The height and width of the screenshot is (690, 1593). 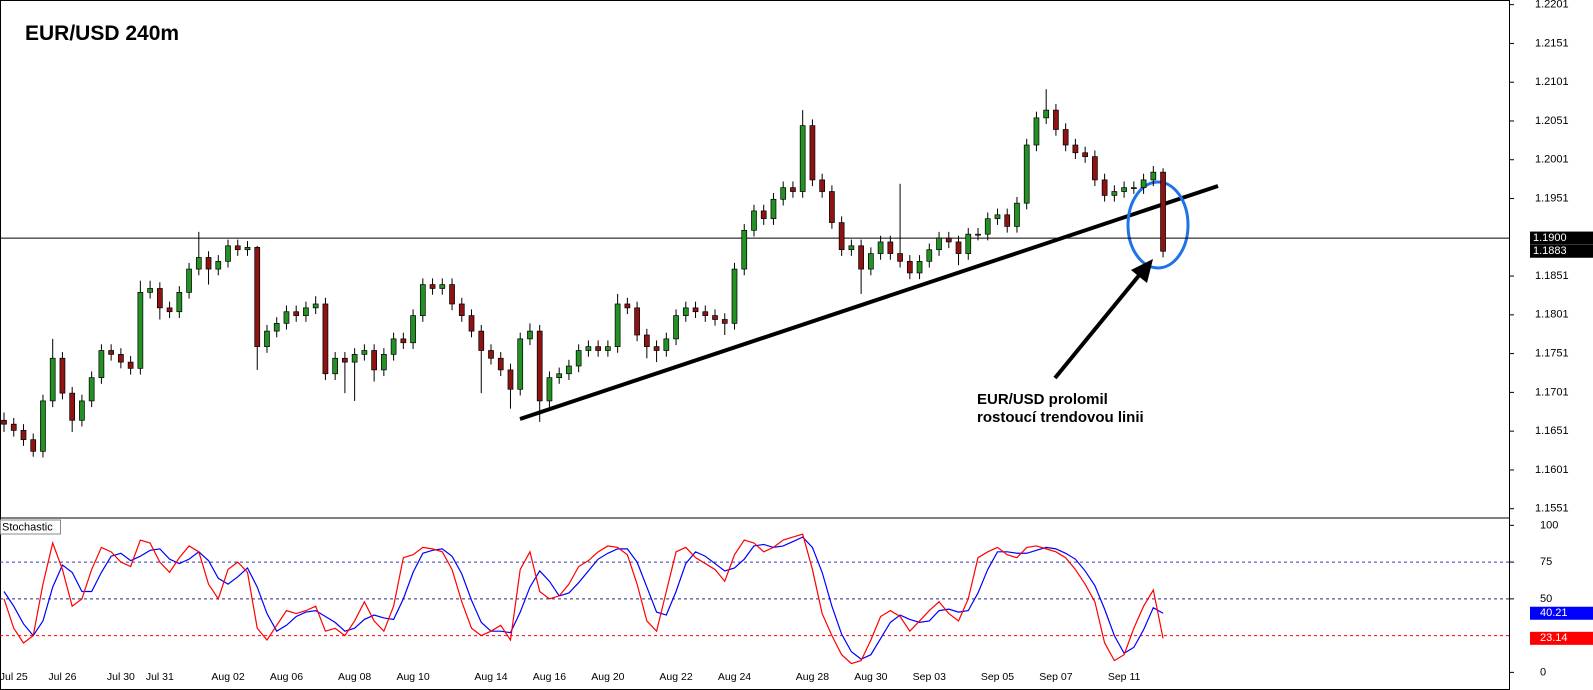 I want to click on highlight-circle, so click(x=1158, y=225).